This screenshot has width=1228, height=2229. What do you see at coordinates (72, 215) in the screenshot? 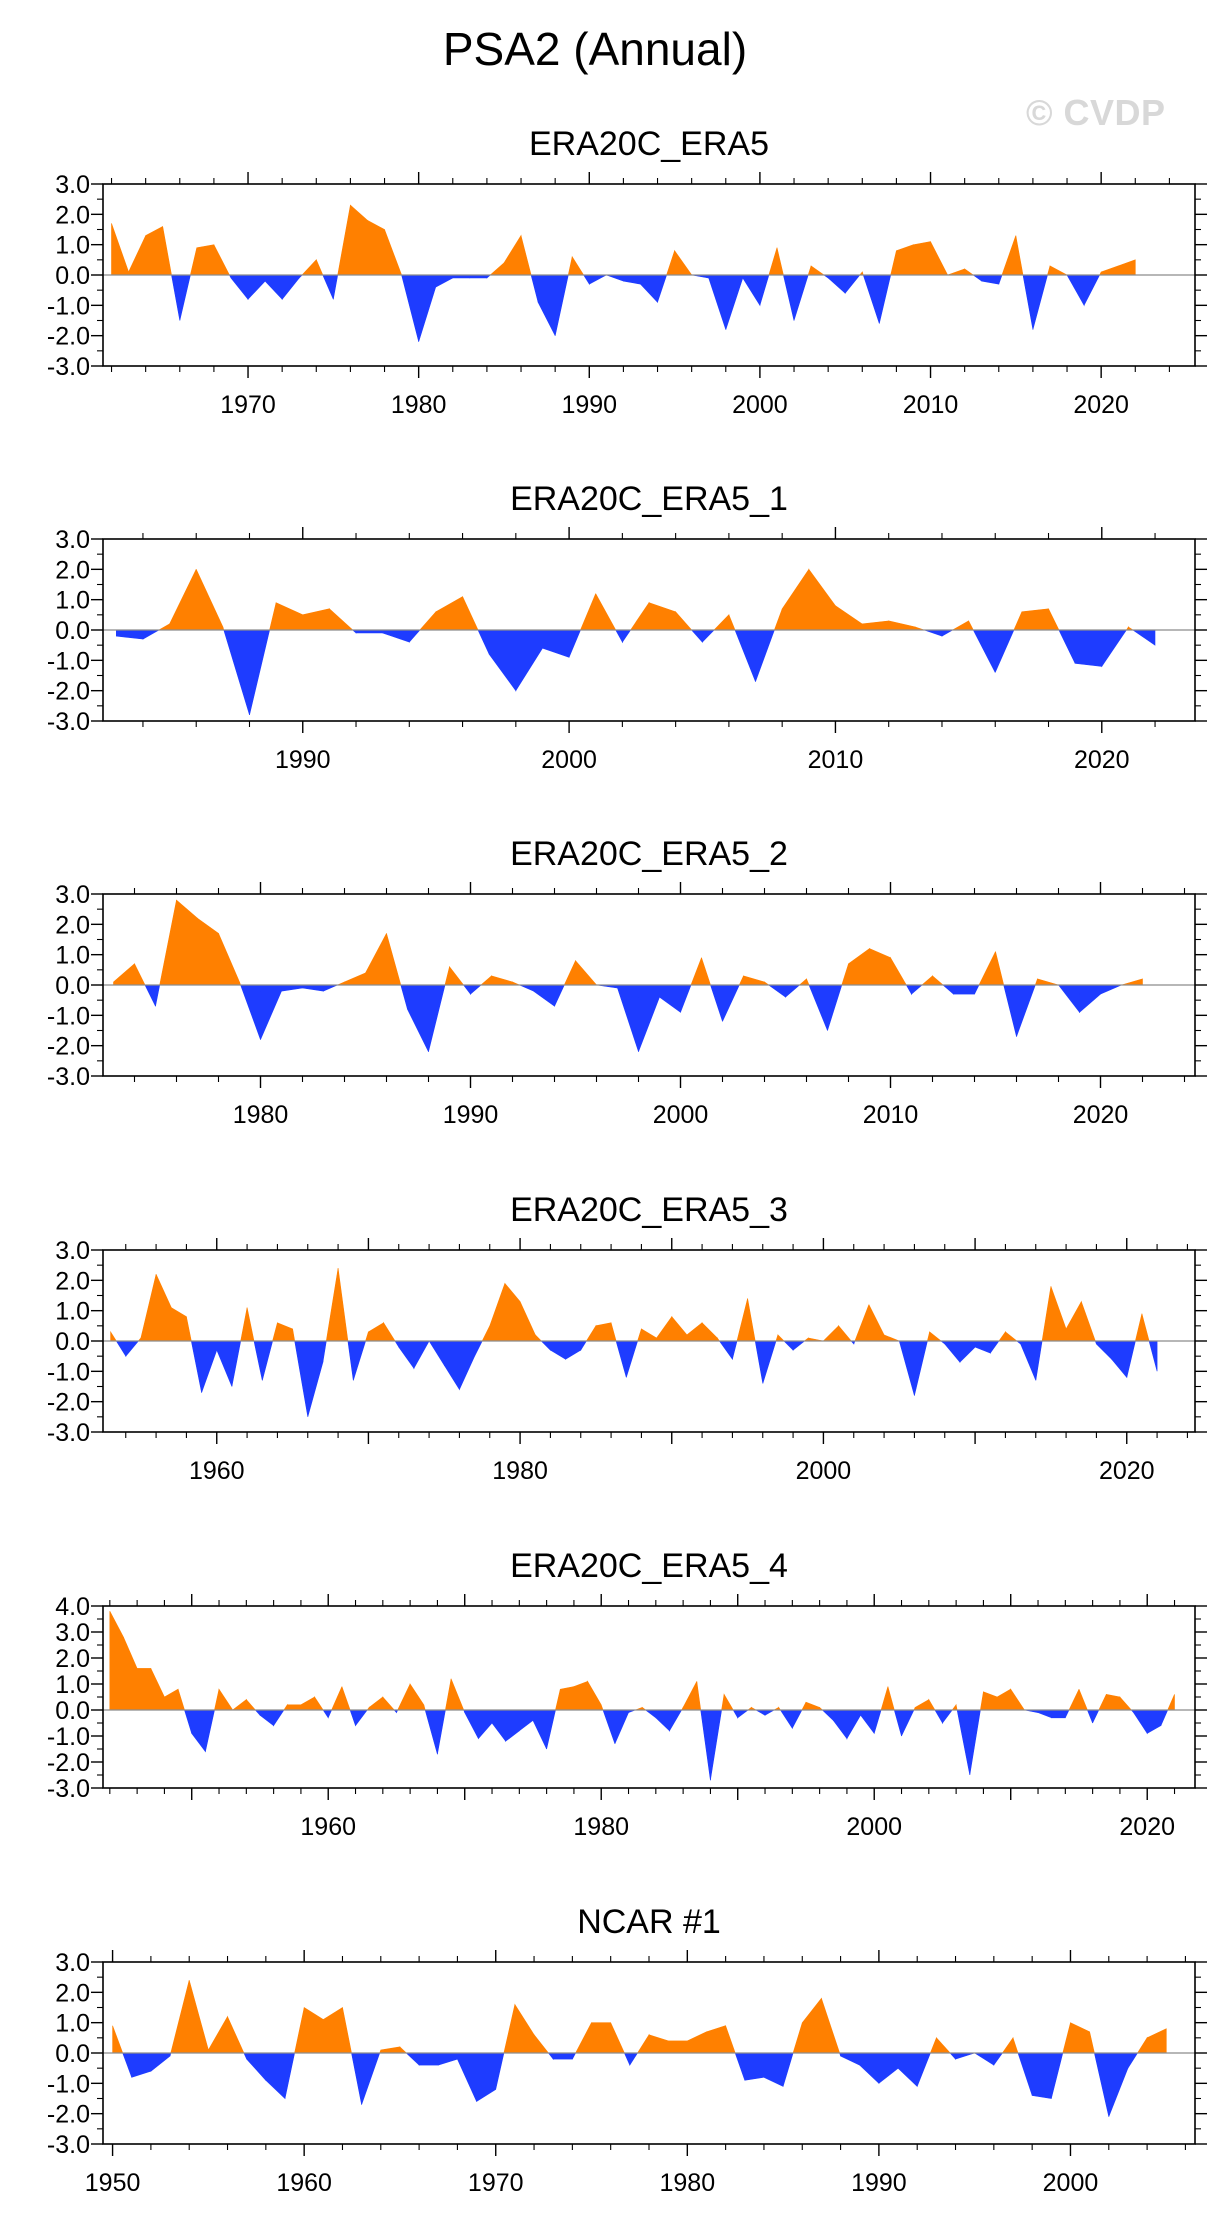
I see `y-tick-label: 2.0` at bounding box center [72, 215].